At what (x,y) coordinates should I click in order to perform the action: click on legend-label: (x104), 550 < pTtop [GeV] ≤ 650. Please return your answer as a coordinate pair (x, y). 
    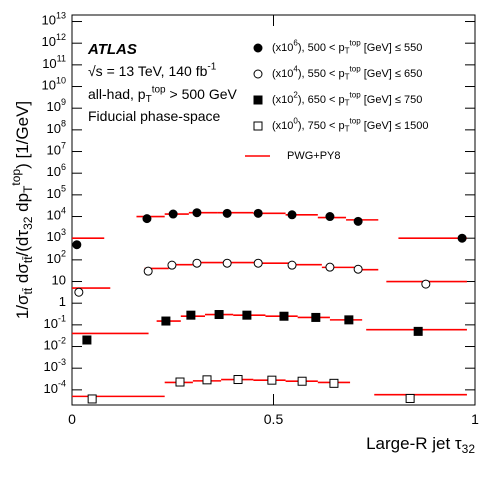
    Looking at the image, I should click on (347, 73).